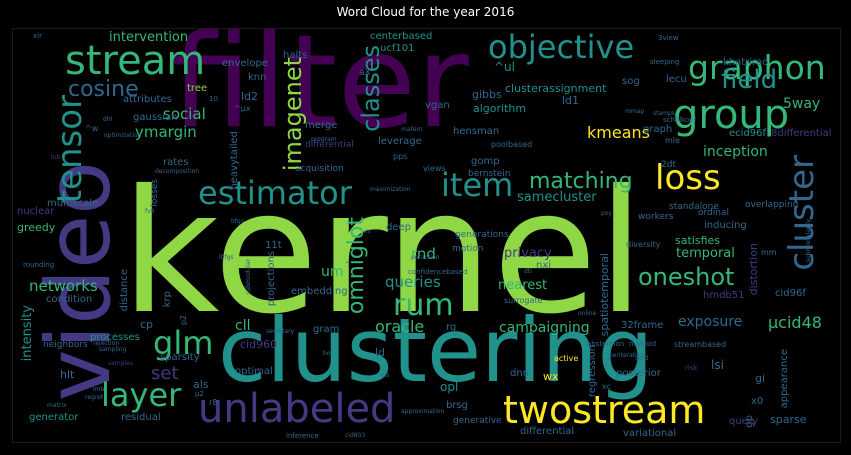 The width and height of the screenshot is (851, 455). What do you see at coordinates (571, 100) in the screenshot?
I see `word-ld1: ld1` at bounding box center [571, 100].